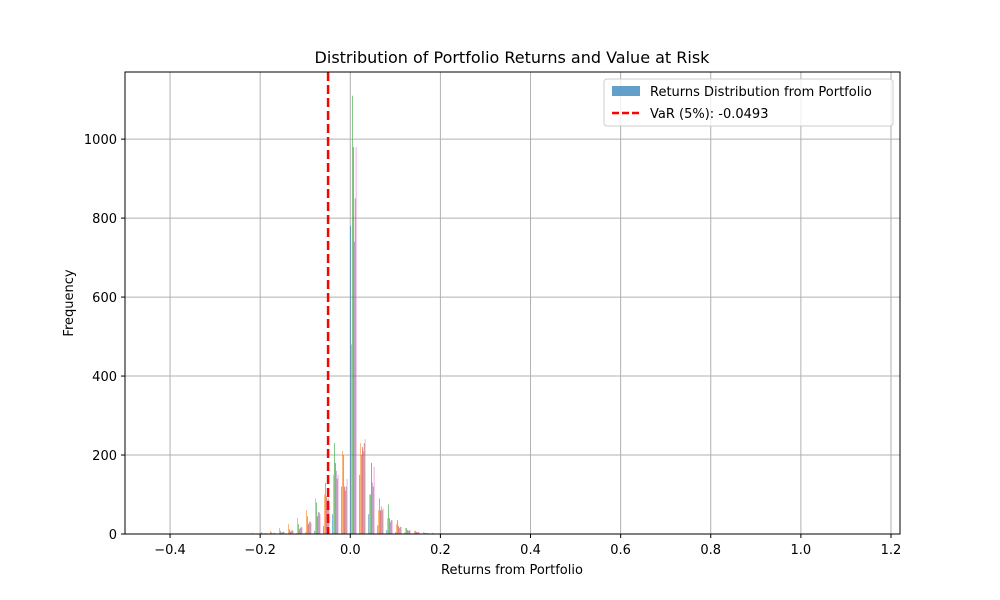 The height and width of the screenshot is (600, 1000). Describe the element at coordinates (104, 219) in the screenshot. I see `y-tick-label: 800` at that location.